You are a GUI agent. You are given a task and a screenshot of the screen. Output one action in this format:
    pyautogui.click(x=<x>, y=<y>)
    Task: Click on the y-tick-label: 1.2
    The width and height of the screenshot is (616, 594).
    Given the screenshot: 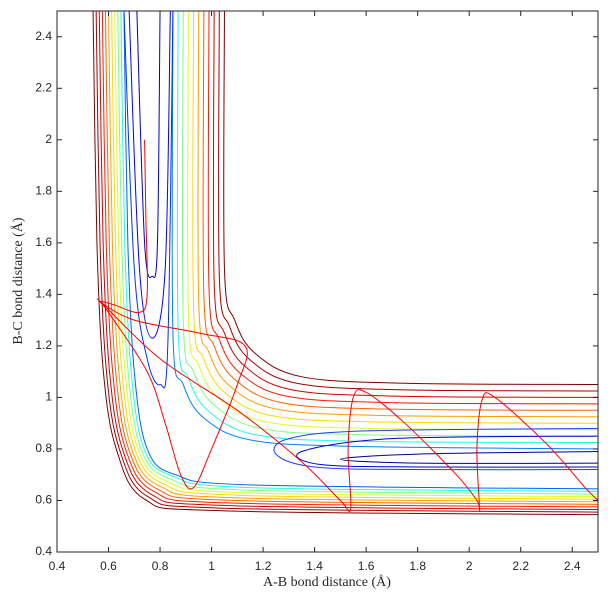 What is the action you would take?
    pyautogui.click(x=43, y=345)
    